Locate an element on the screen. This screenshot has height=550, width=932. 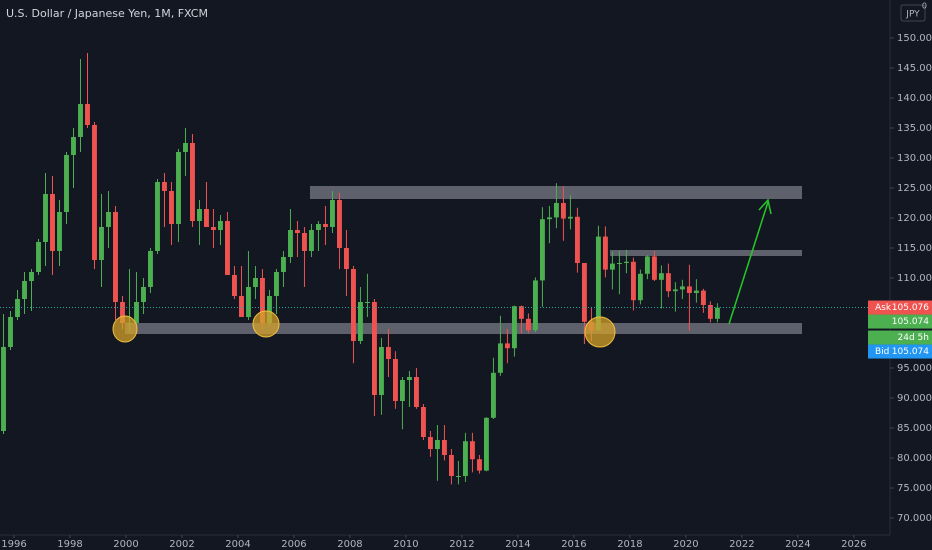
x-tick-label: 2018 is located at coordinates (629, 544).